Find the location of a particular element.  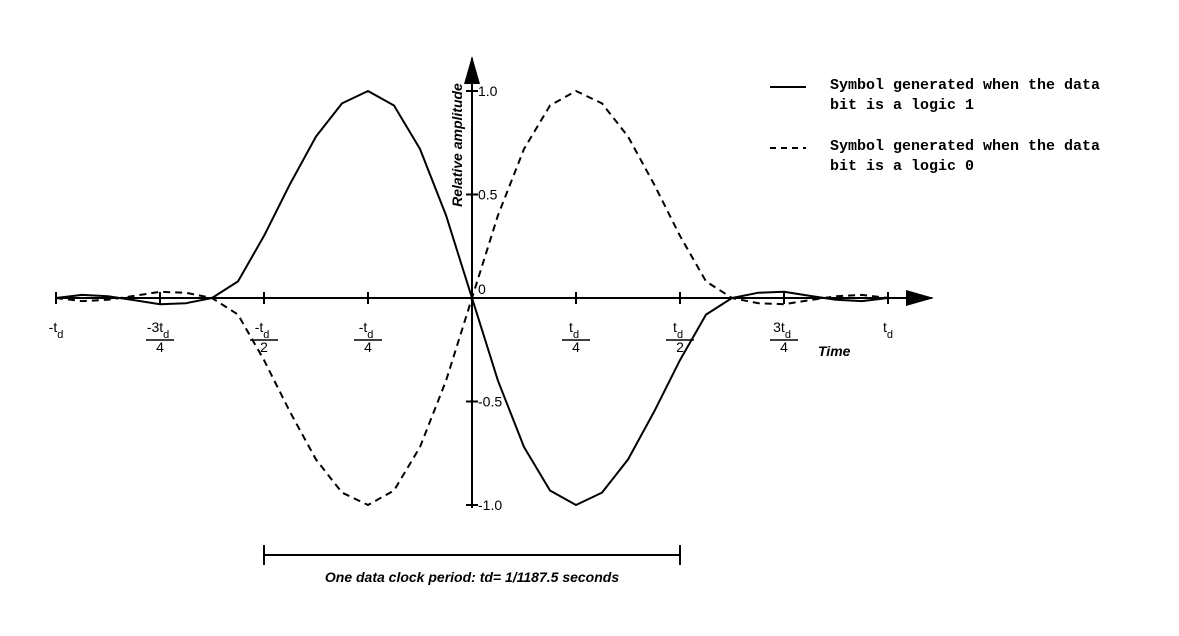

period-bracket is located at coordinates (472, 555).